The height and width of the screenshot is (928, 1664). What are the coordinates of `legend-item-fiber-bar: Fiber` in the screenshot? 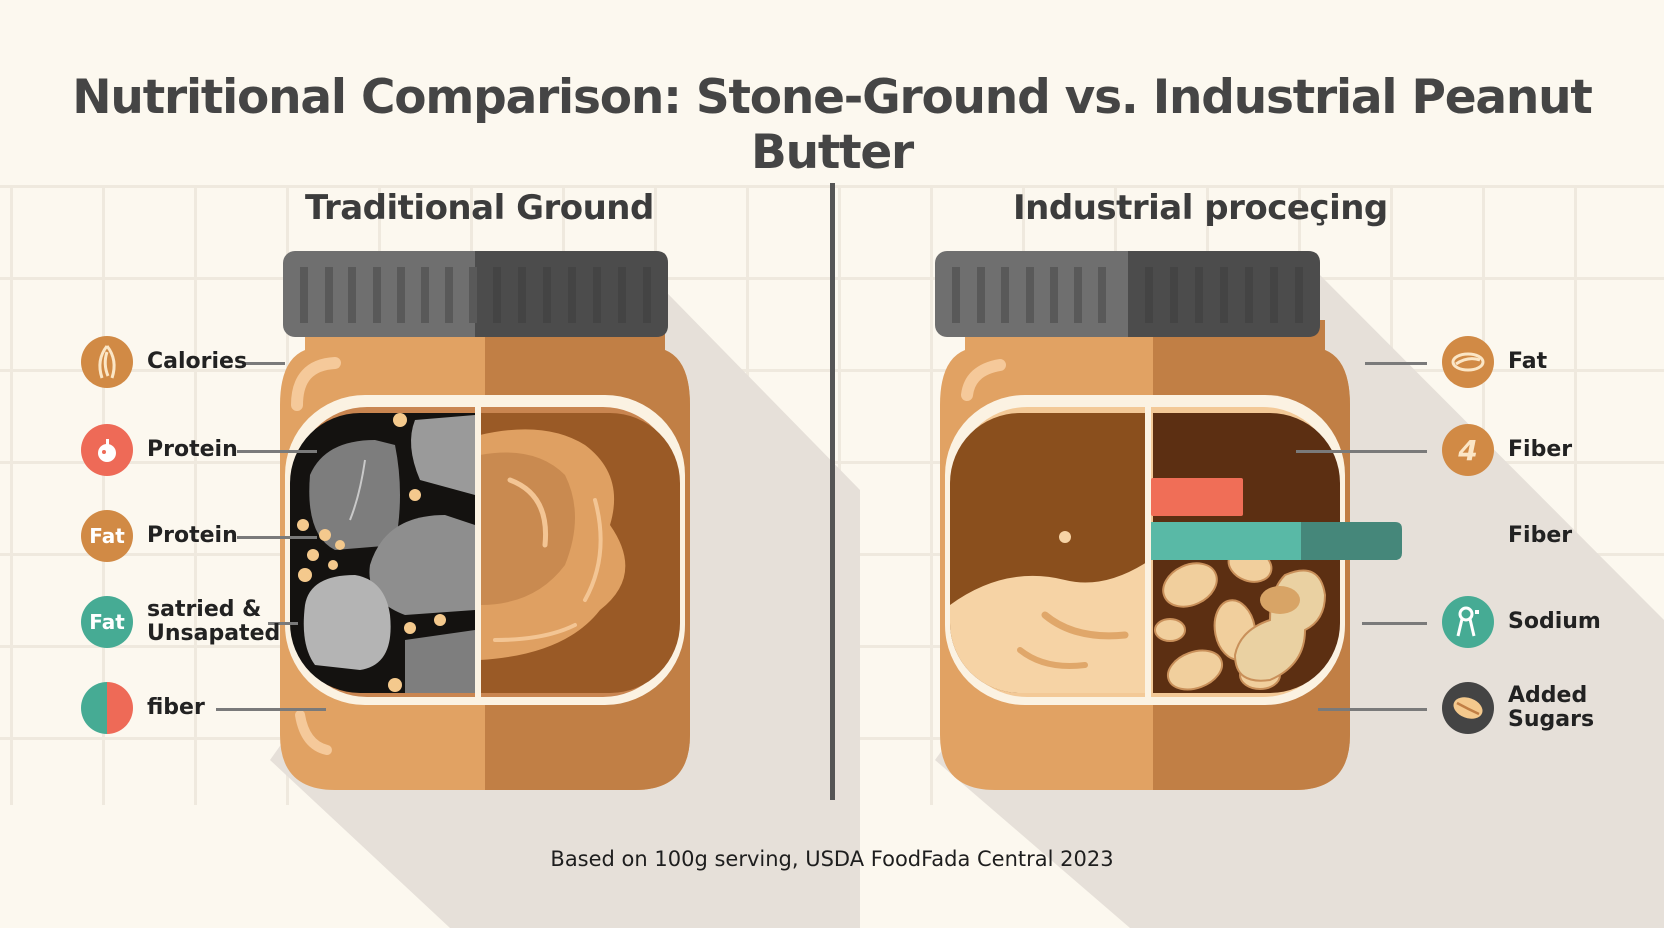 It's located at (1507, 536).